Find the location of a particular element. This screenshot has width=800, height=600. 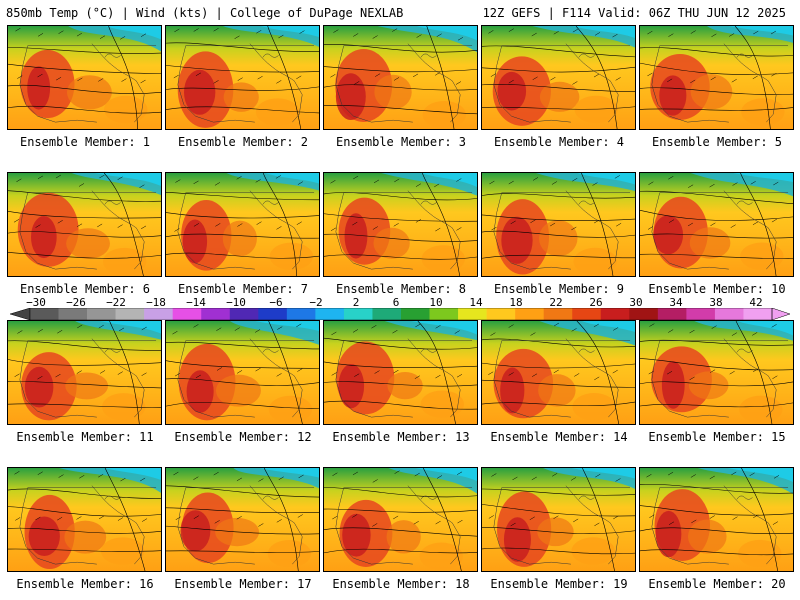

colorbar-arrow-right is located at coordinates (781, 314).